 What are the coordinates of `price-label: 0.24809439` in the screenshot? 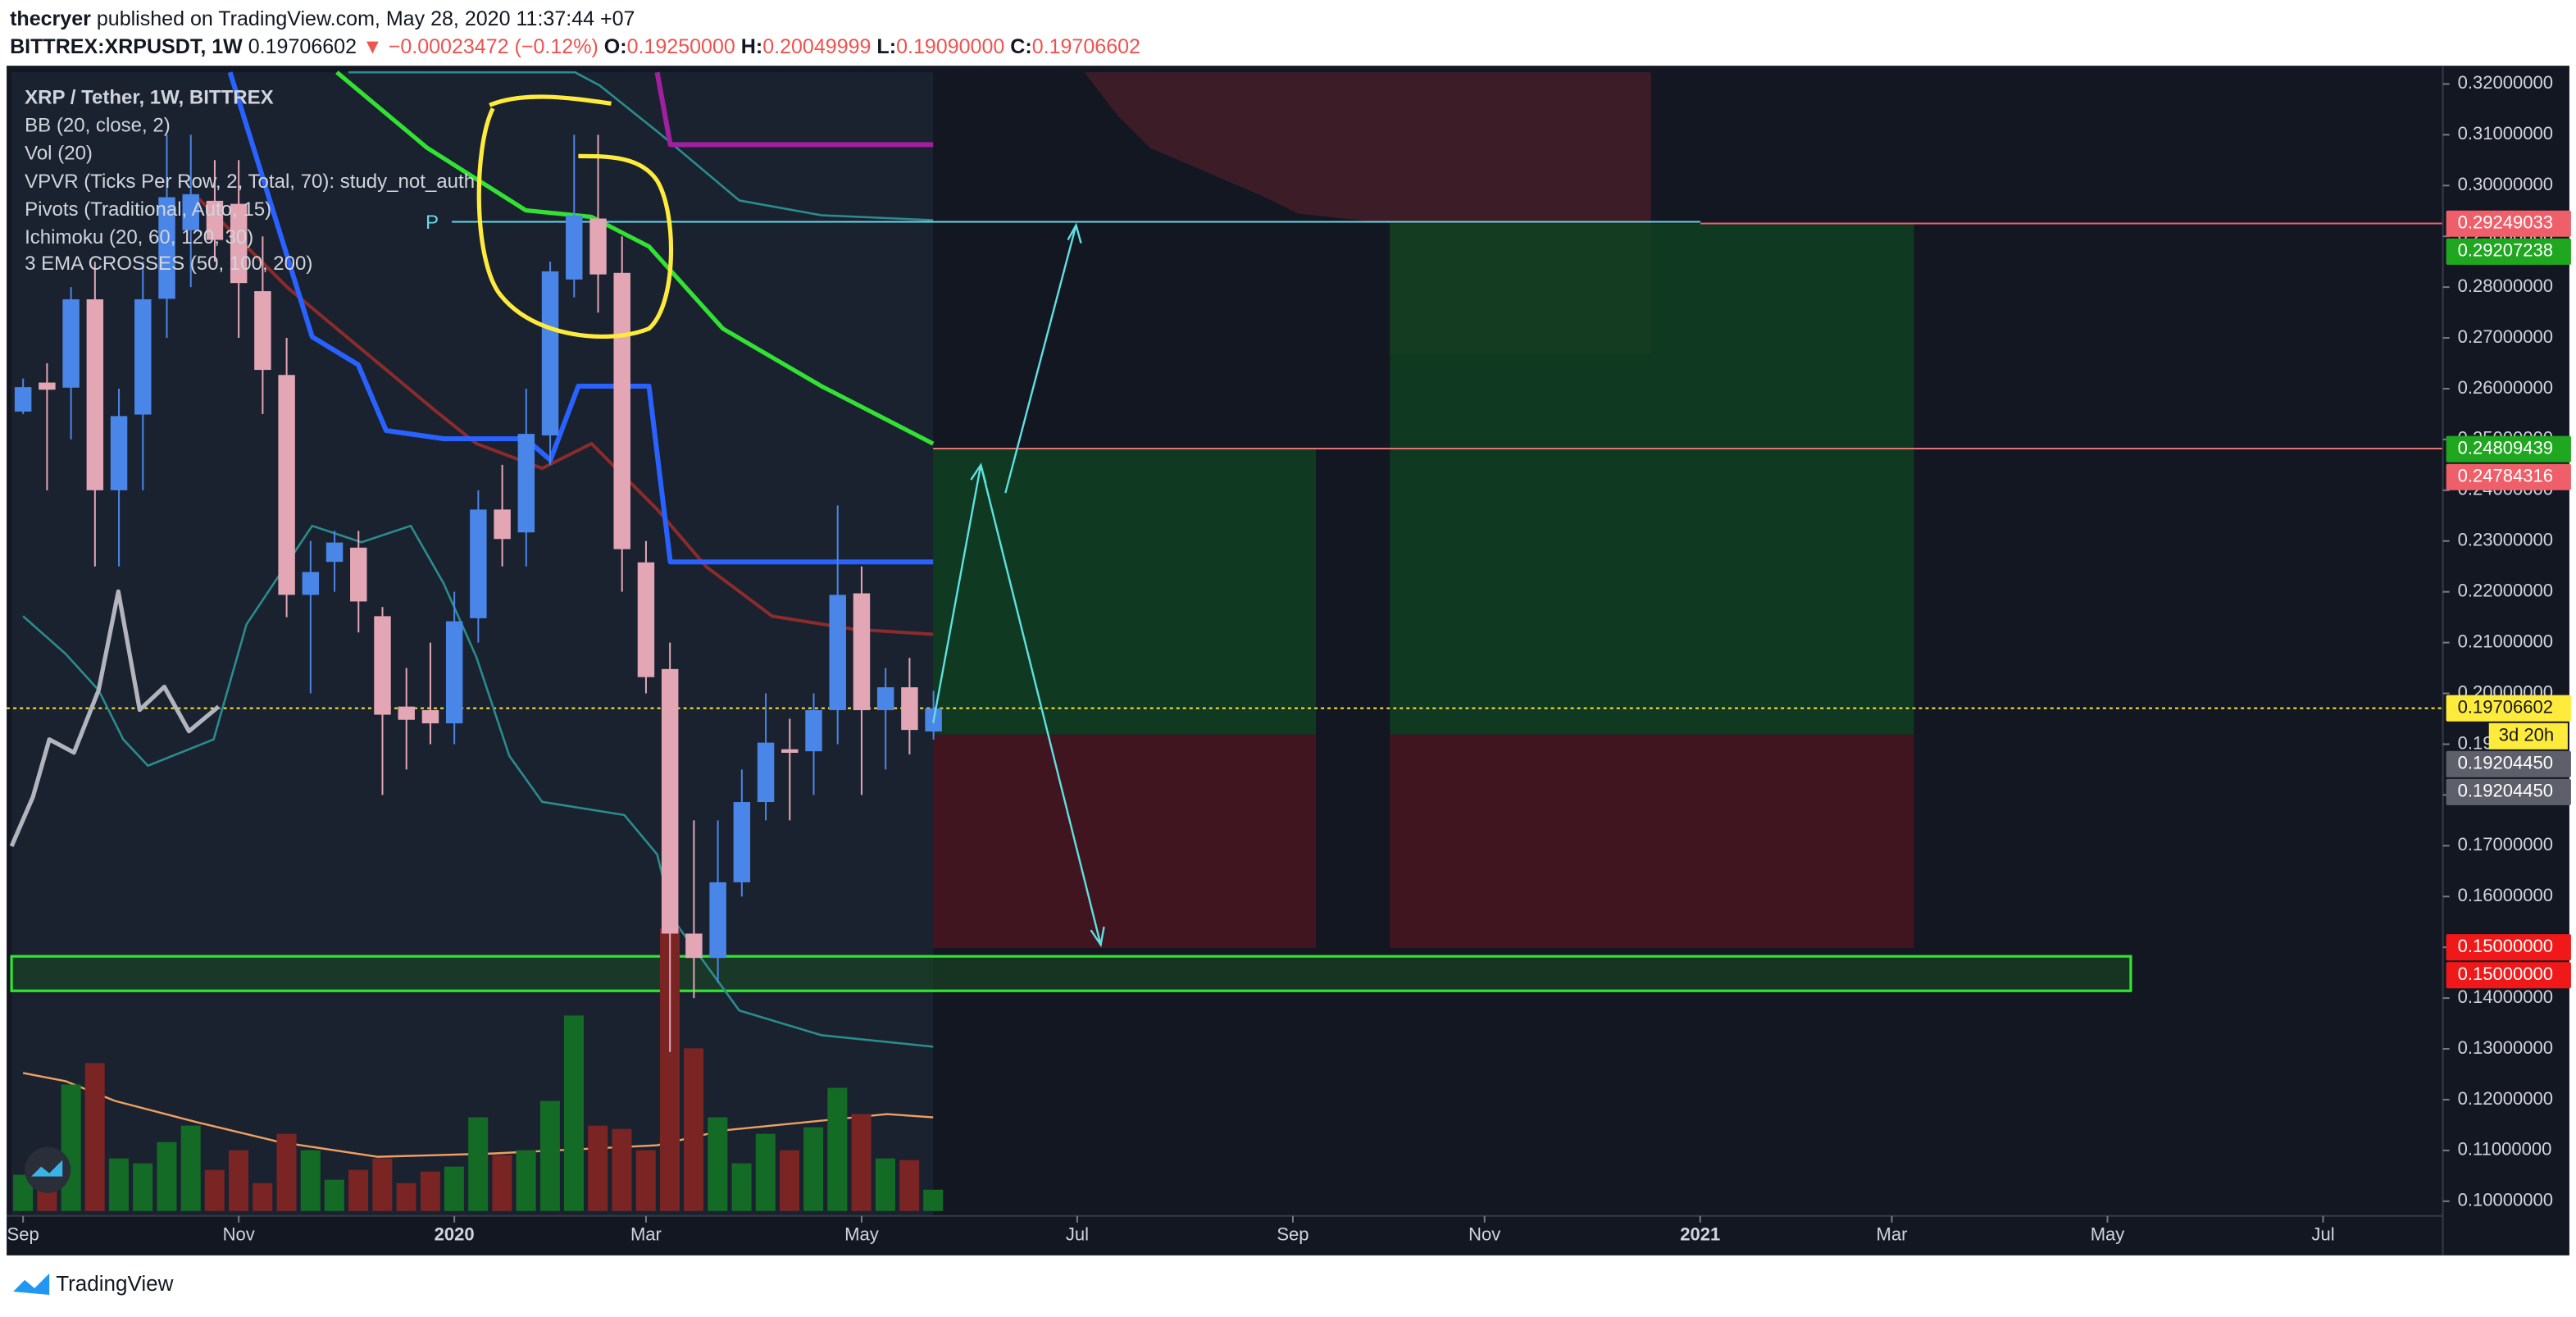 It's located at (2506, 448).